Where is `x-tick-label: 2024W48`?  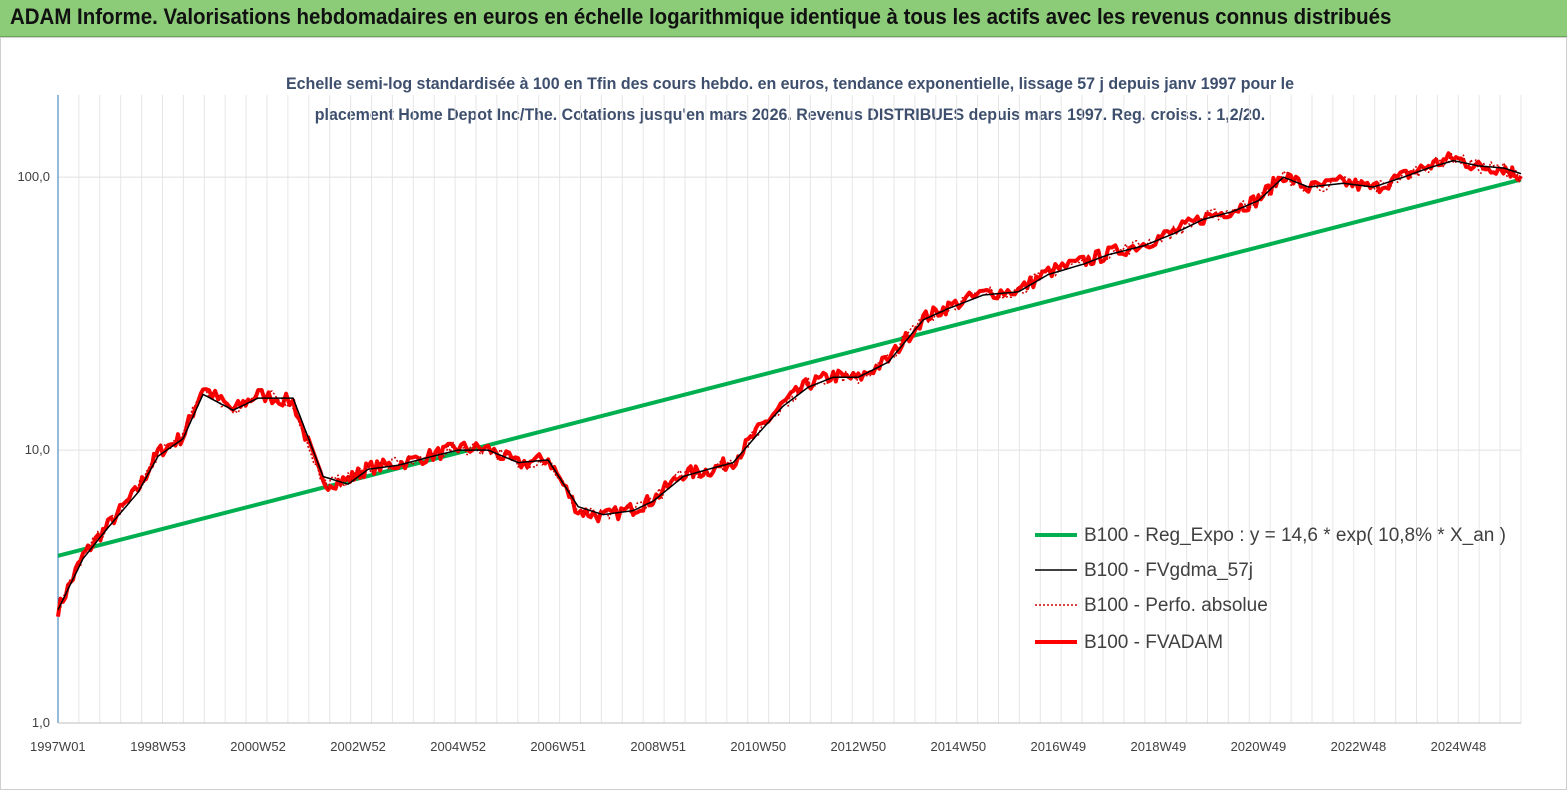
x-tick-label: 2024W48 is located at coordinates (1459, 746).